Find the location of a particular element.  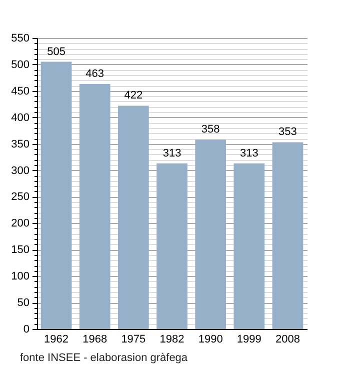

y-tick-label: 550 is located at coordinates (20, 38).